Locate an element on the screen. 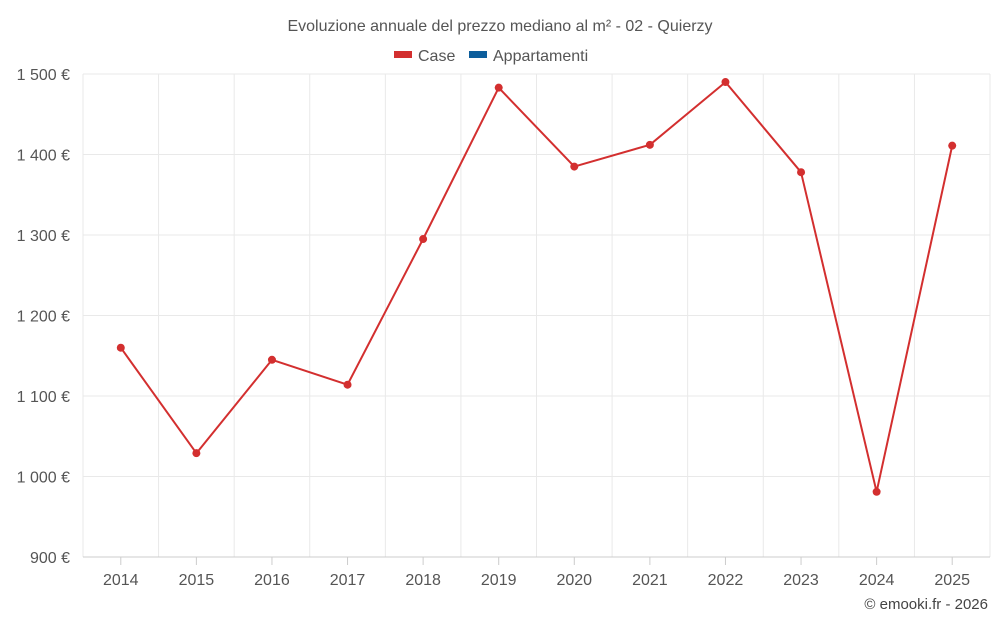  x-tick-label: 2014 is located at coordinates (121, 580).